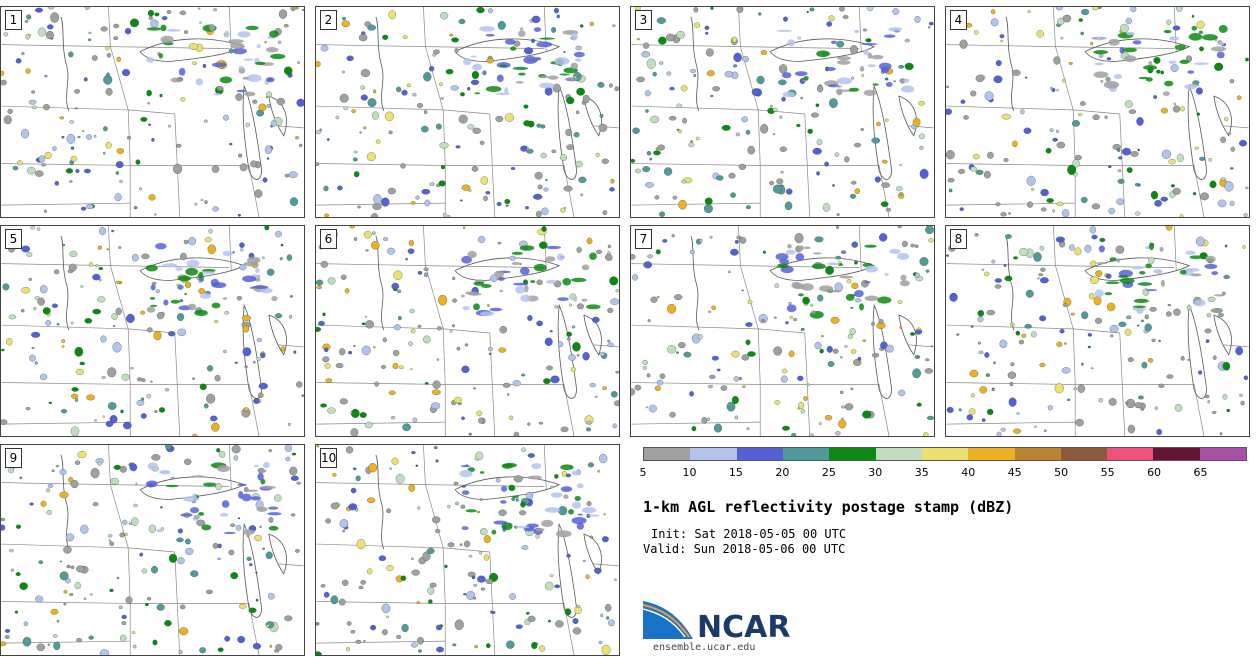  I want to click on colorbar-segment, so click(1176, 454).